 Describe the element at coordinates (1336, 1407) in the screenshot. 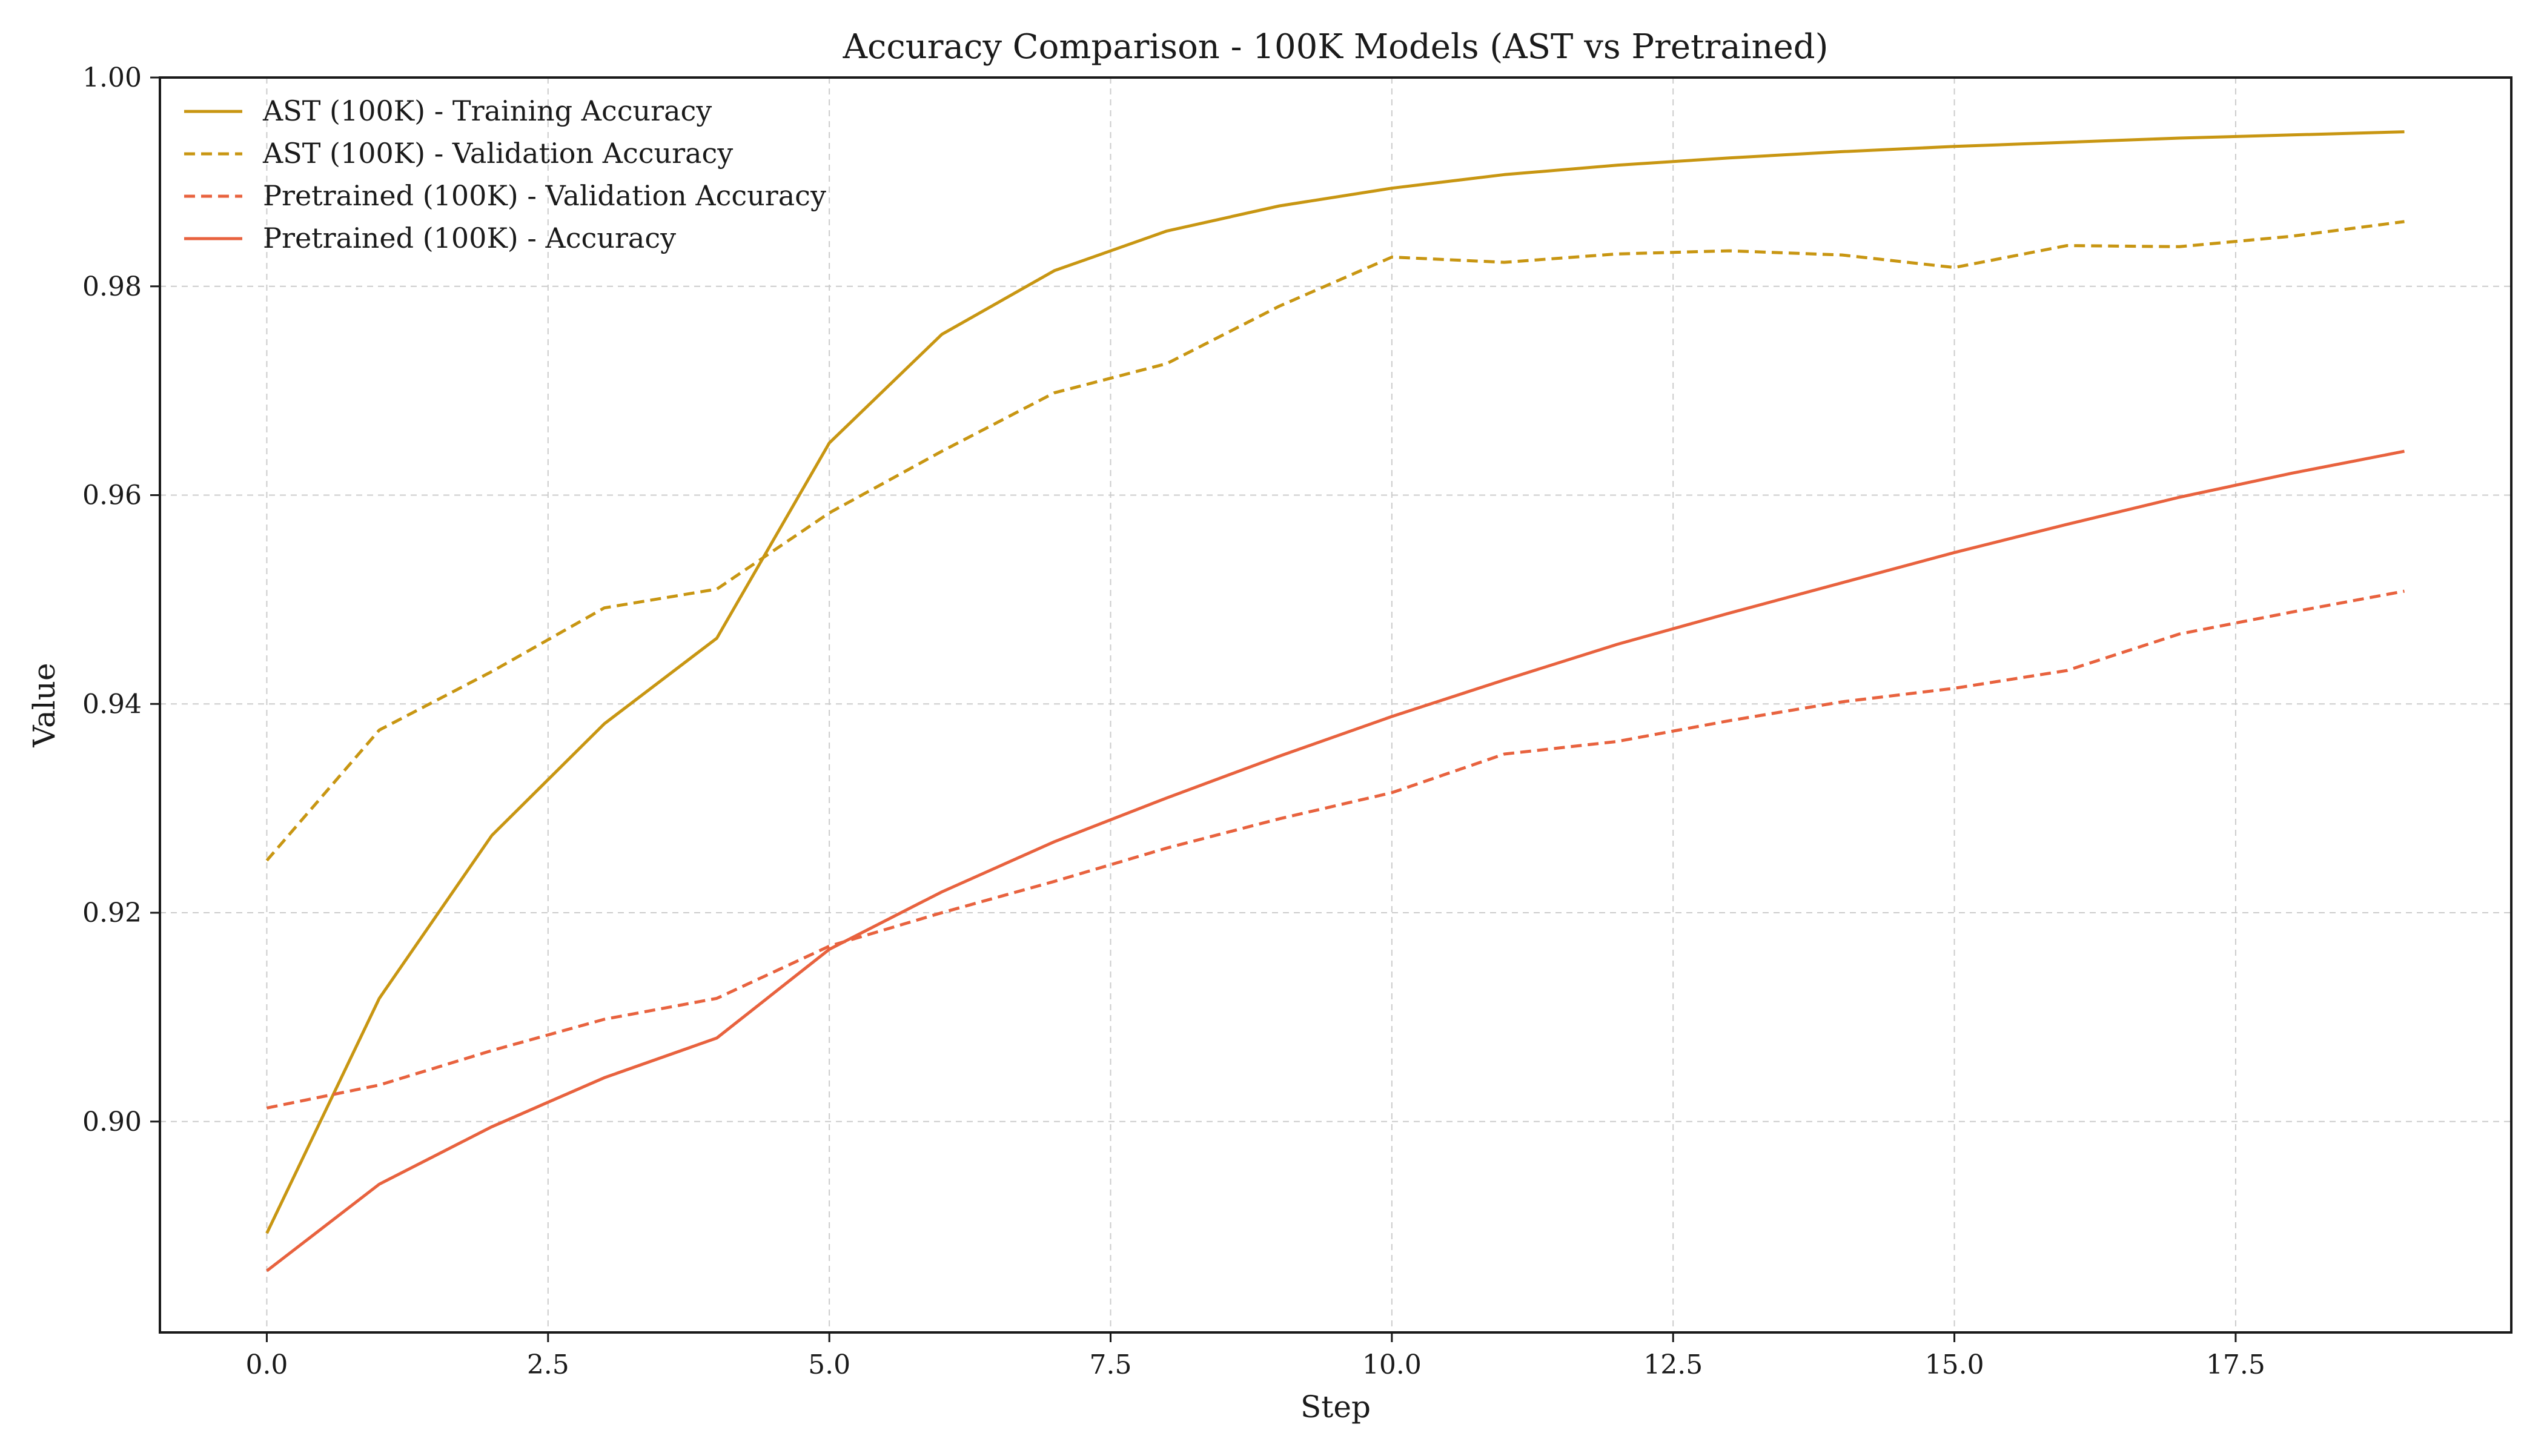

I see `x-axis-label: Step` at that location.